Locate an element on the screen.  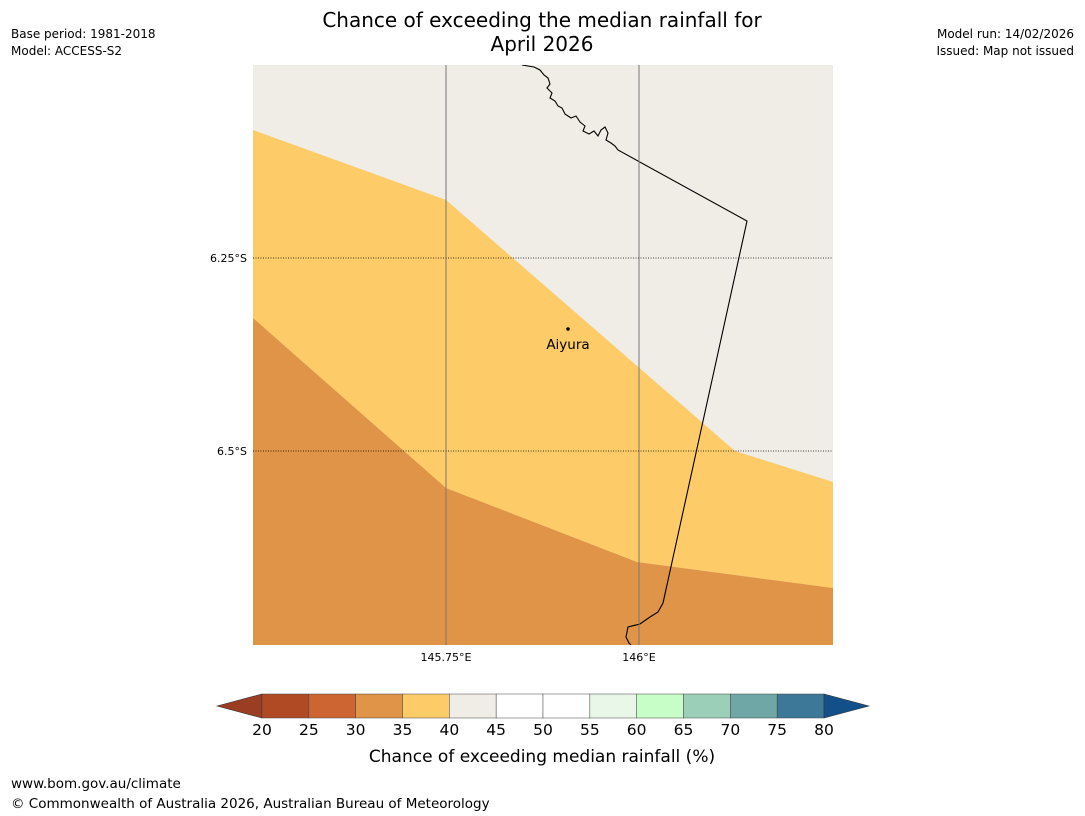
province-boundary is located at coordinates (634, 355).